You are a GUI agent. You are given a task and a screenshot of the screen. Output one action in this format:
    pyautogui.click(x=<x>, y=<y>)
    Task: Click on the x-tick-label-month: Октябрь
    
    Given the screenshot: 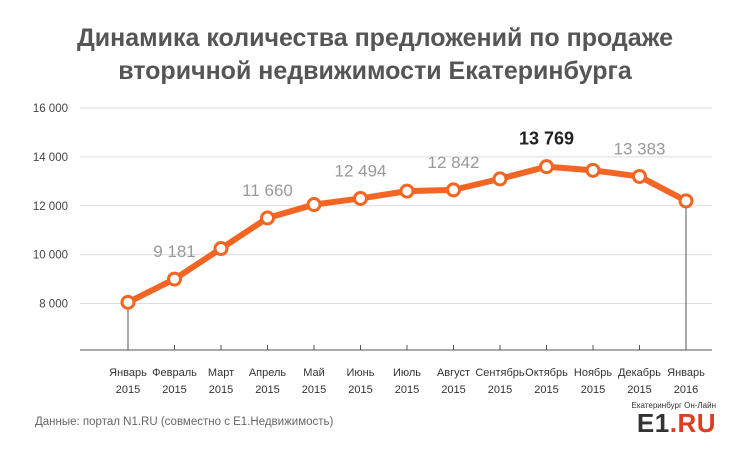 What is the action you would take?
    pyautogui.click(x=546, y=373)
    